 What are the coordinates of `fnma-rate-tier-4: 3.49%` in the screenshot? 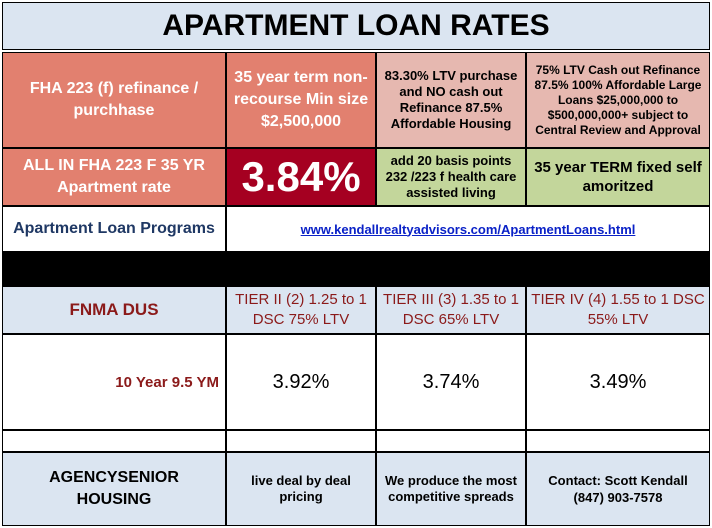 It's located at (618, 382).